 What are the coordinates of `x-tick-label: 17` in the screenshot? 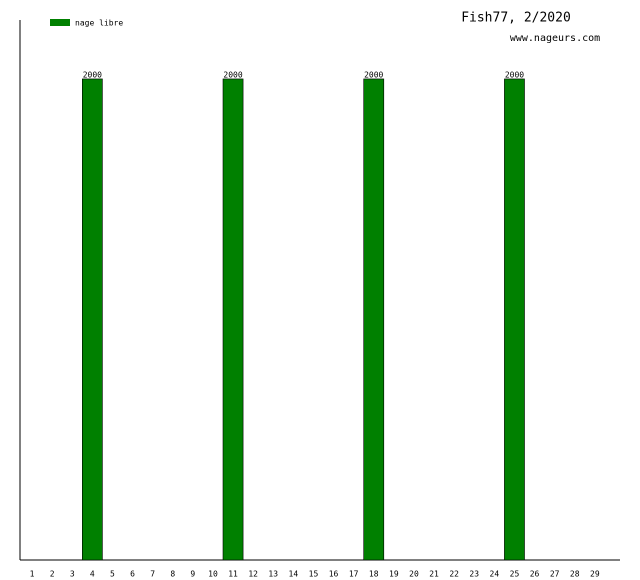 It's located at (354, 574).